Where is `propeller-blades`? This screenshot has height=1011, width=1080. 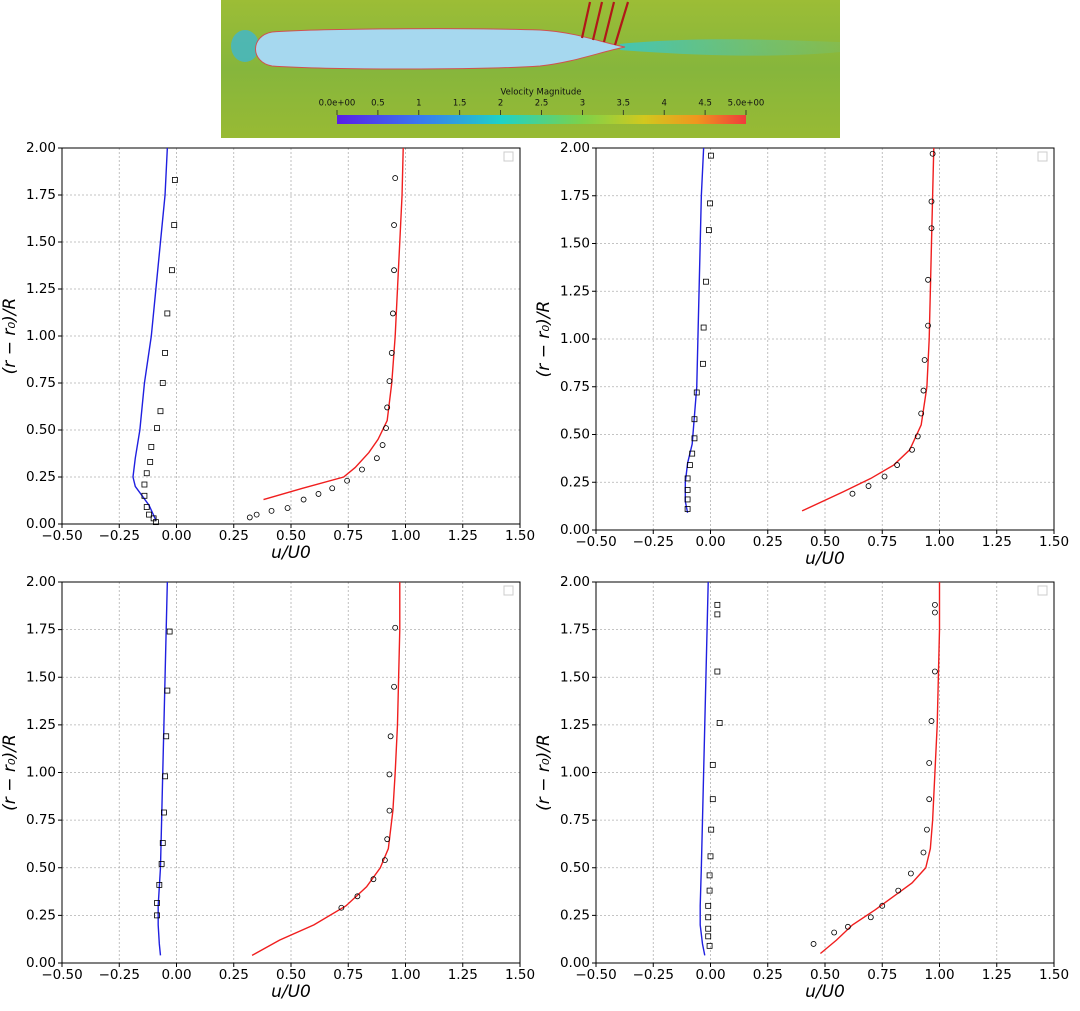 propeller-blades is located at coordinates (605, 23).